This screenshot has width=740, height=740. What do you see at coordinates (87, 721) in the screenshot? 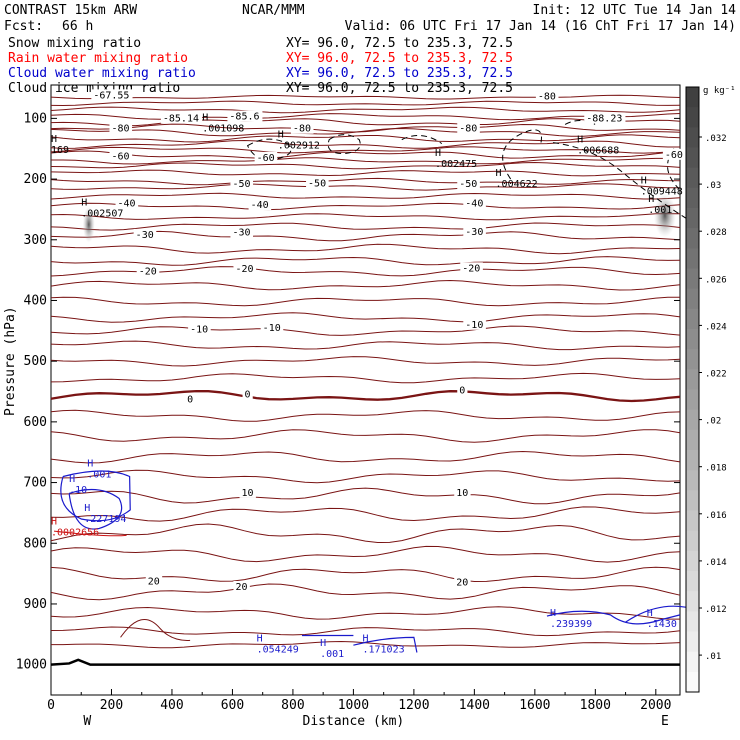
I see `west-endpoint: W` at bounding box center [87, 721].